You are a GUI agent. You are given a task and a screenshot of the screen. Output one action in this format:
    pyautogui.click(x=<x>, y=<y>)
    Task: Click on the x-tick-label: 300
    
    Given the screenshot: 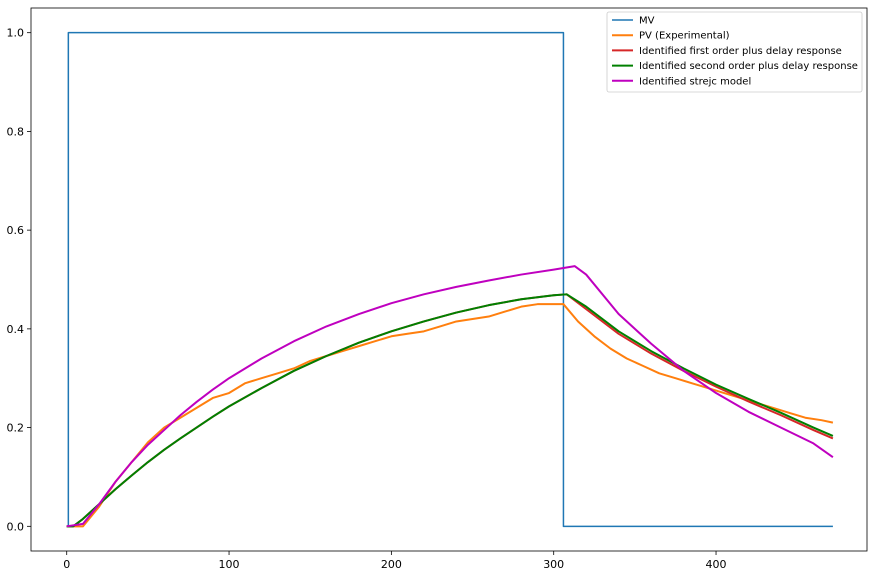 What is the action you would take?
    pyautogui.click(x=553, y=564)
    